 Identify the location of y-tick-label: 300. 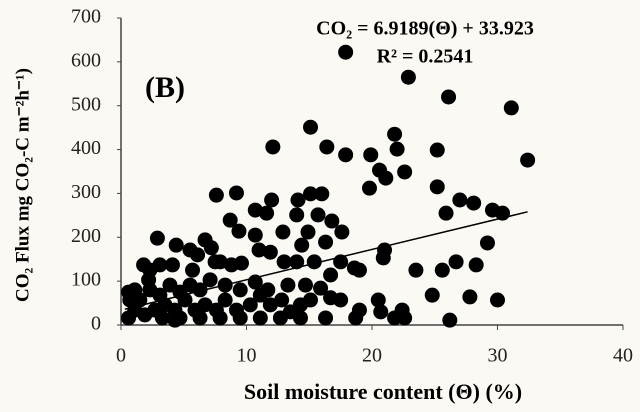
(86, 192).